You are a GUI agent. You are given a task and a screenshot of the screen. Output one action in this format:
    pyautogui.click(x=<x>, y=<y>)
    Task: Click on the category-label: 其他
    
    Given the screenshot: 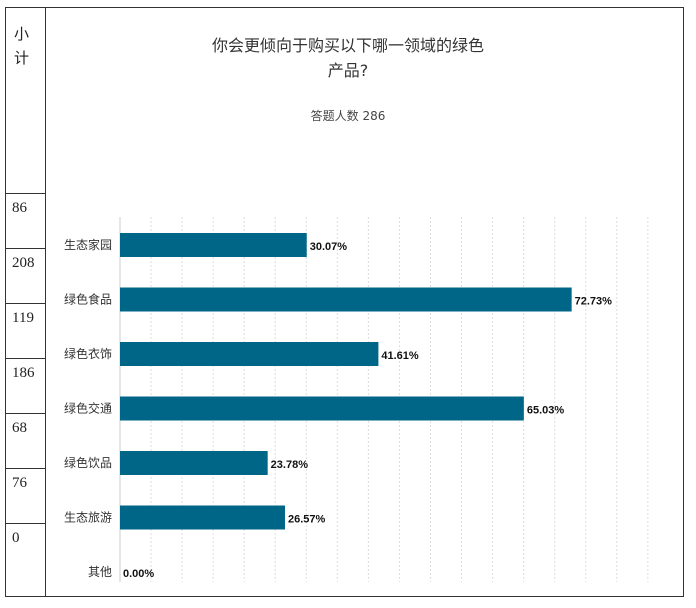 What is the action you would take?
    pyautogui.click(x=100, y=572)
    